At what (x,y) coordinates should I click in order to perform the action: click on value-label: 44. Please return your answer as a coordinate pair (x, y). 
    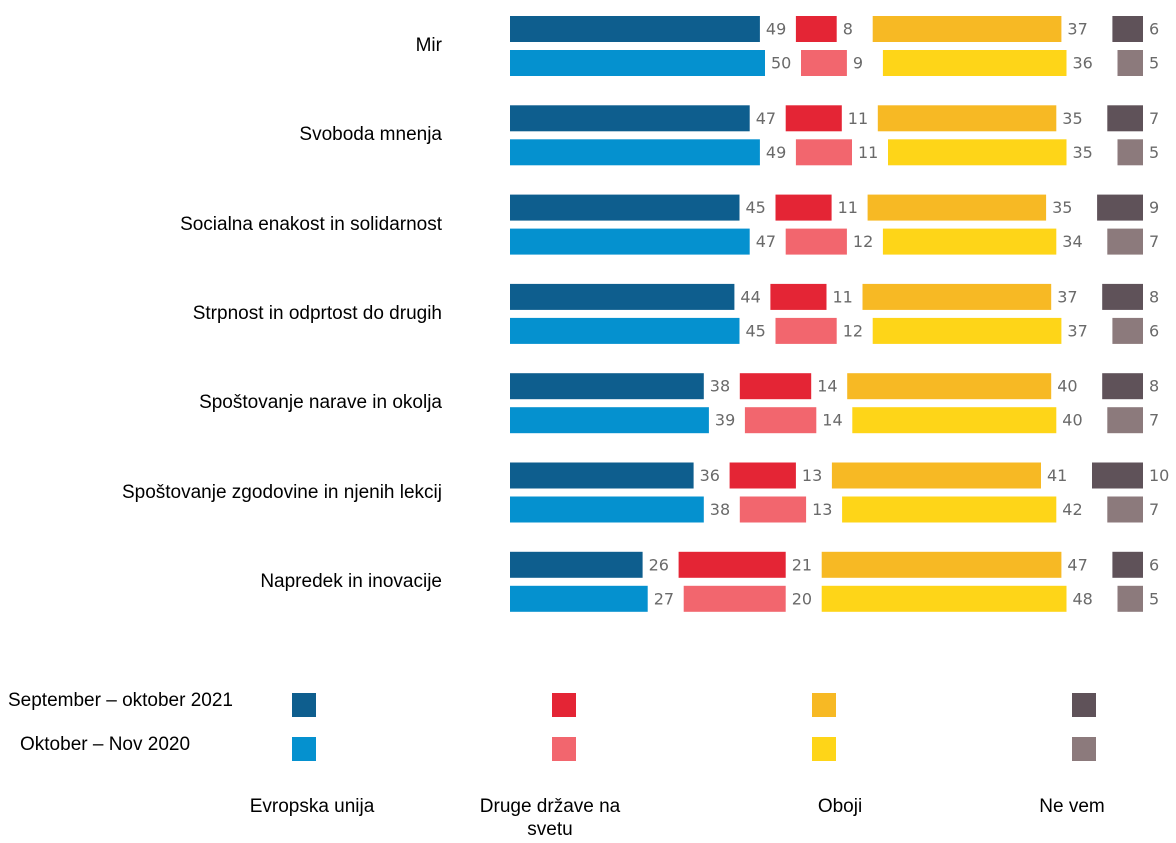
    Looking at the image, I should click on (750, 296).